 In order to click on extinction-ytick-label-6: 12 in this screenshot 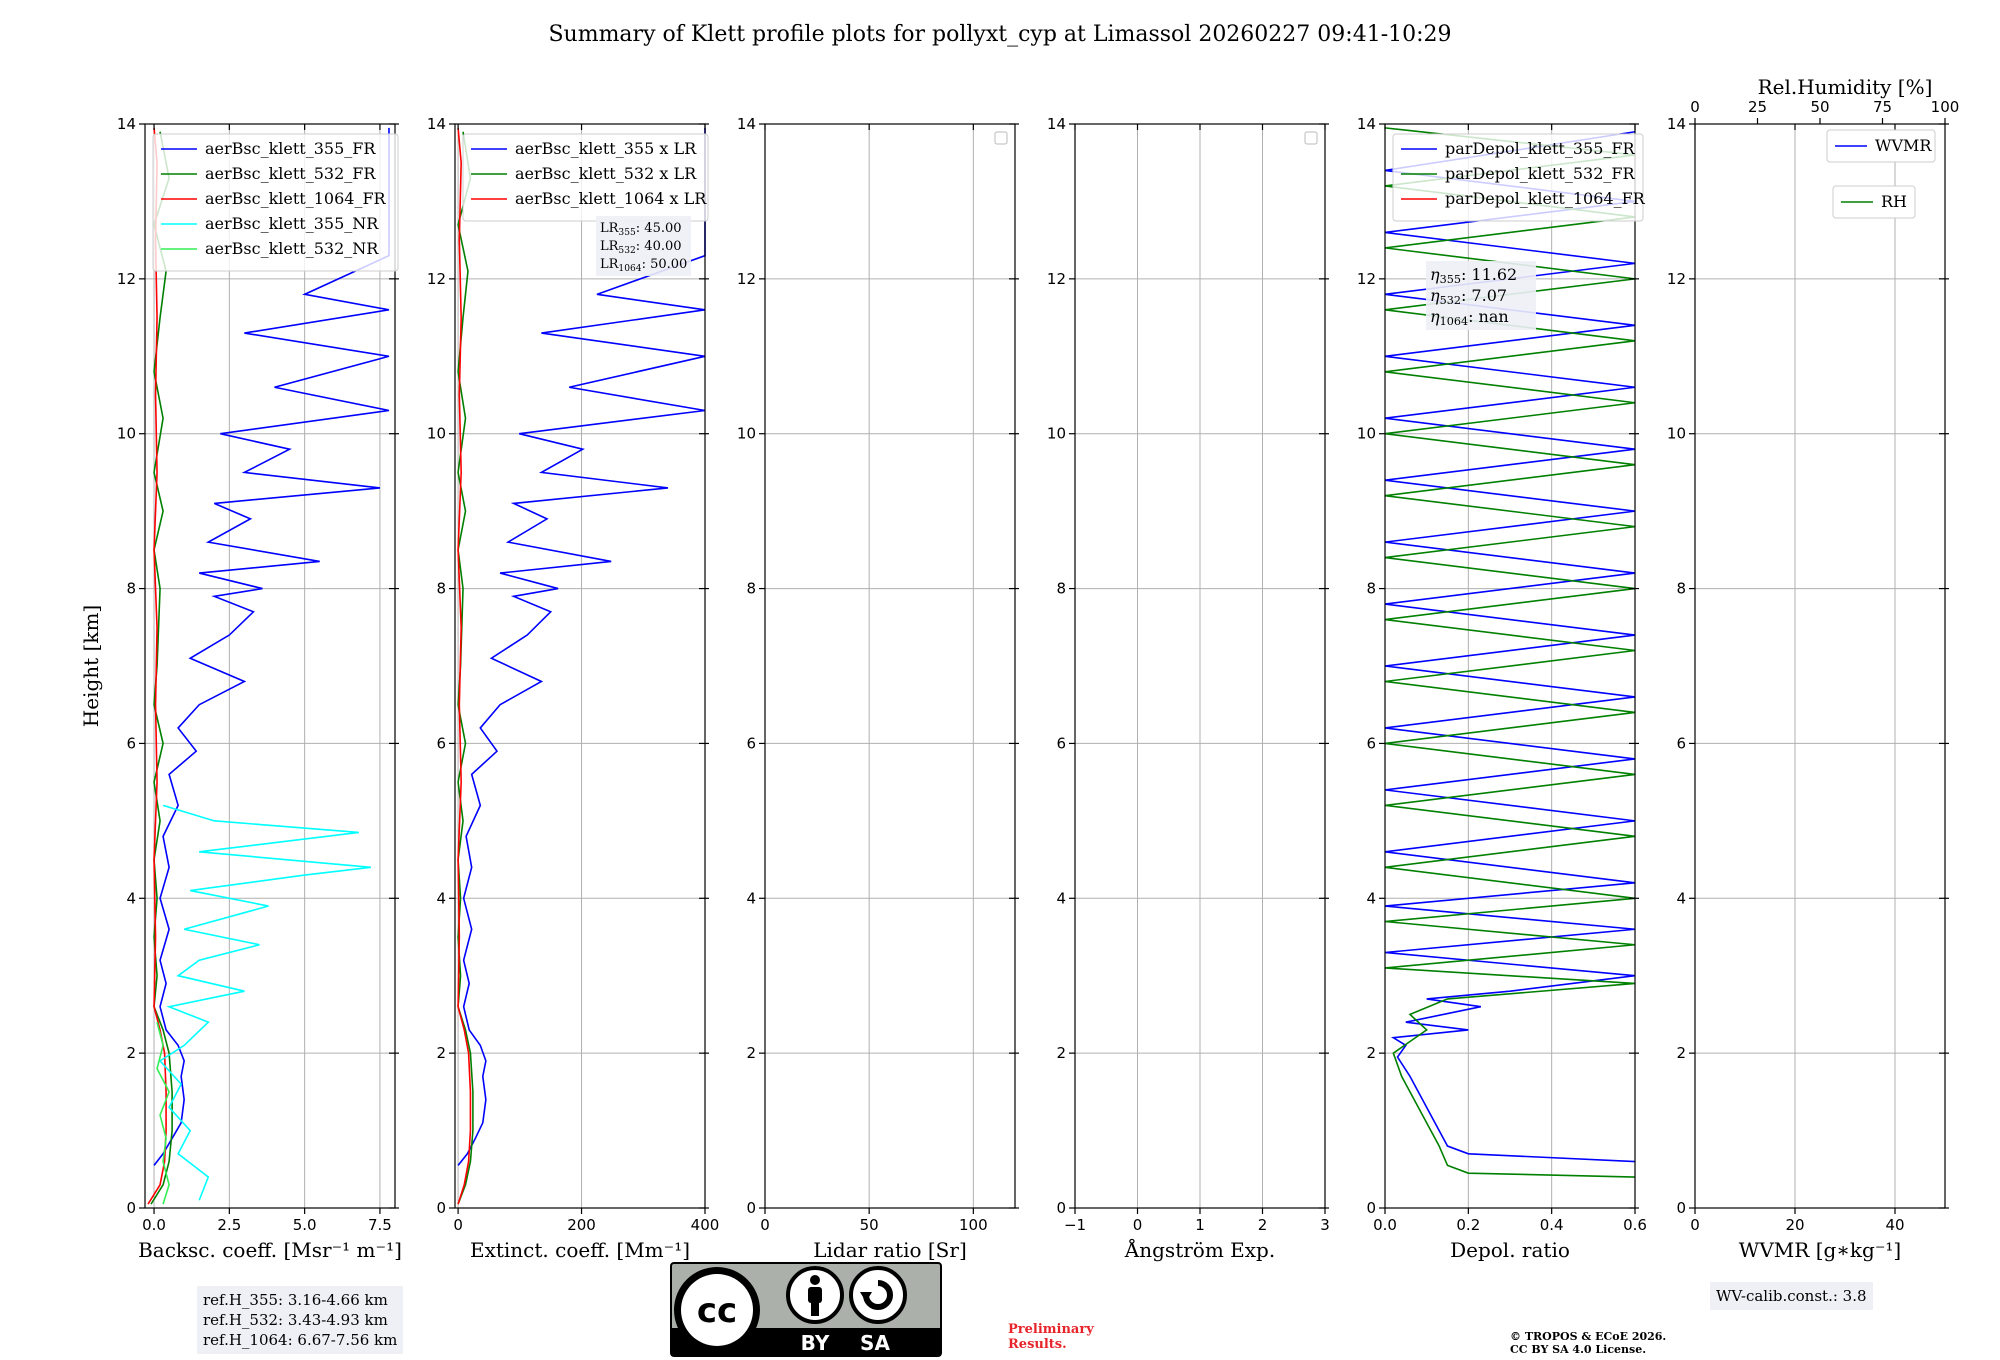, I will do `click(436, 279)`.